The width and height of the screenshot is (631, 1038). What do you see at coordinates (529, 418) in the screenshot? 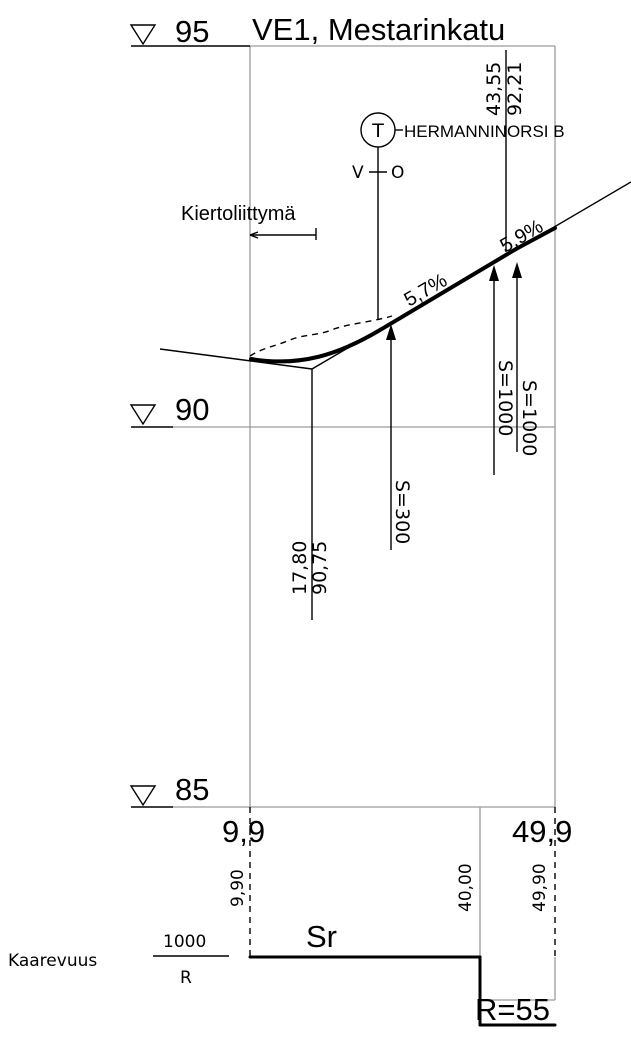
I see `vertical-curve-label-3: S=1000` at bounding box center [529, 418].